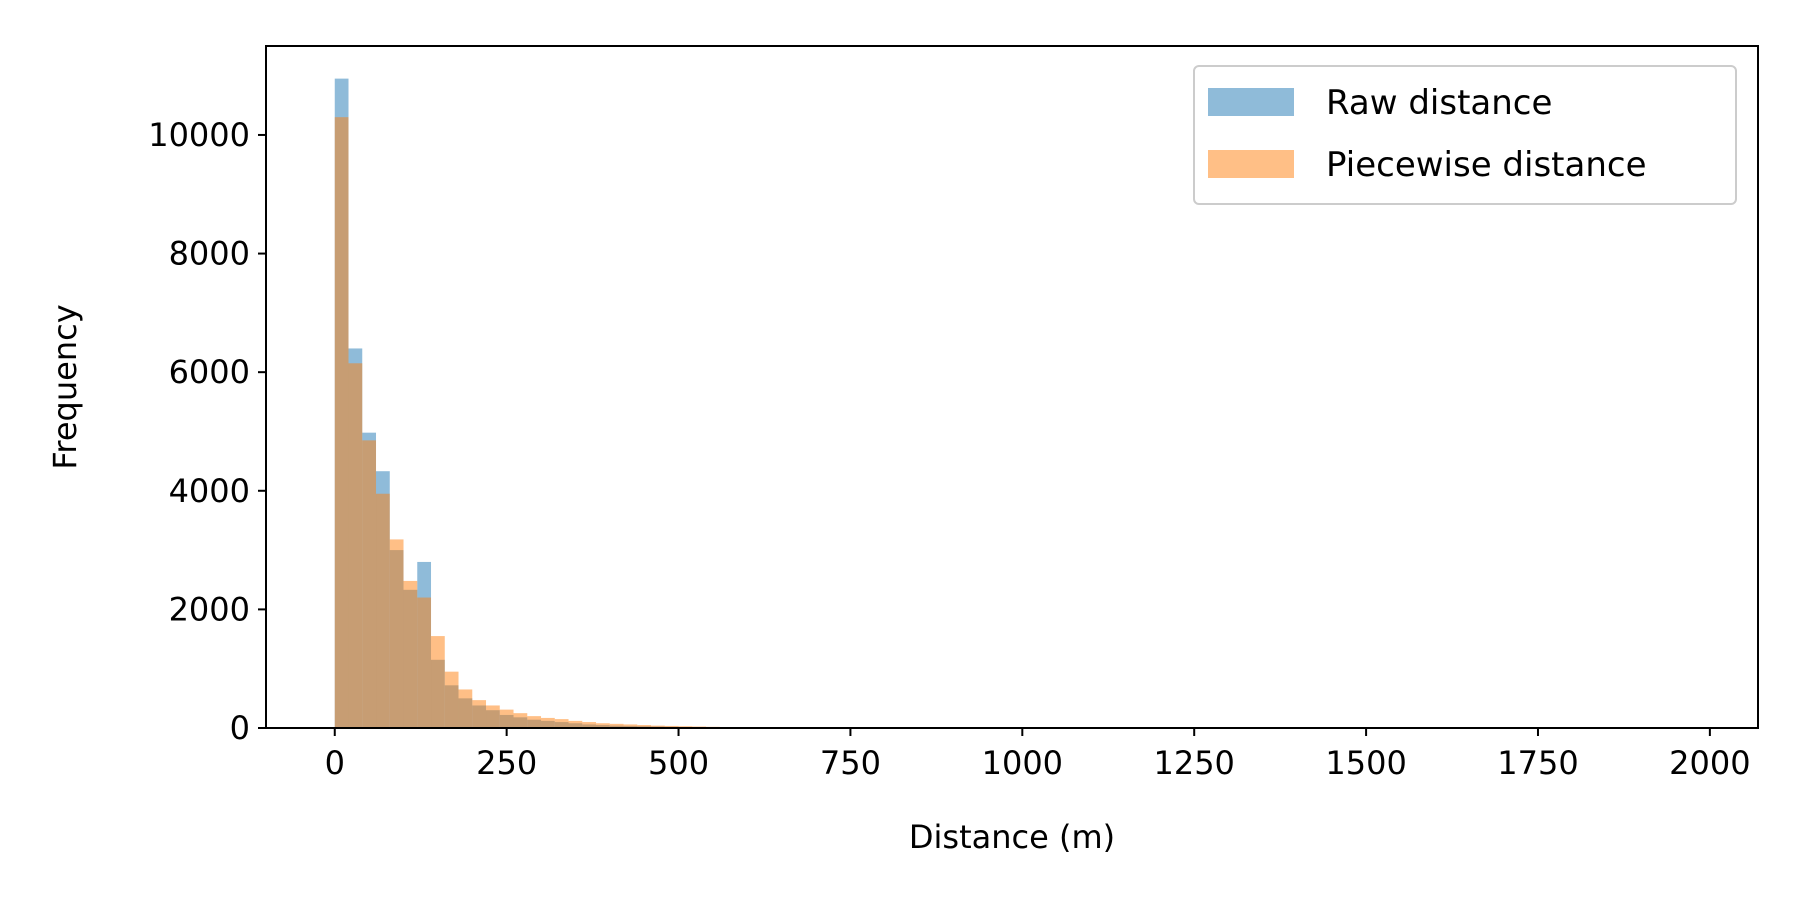 This screenshot has height=904, width=1800. Describe the element at coordinates (240, 728) in the screenshot. I see `y-tick-label: 0` at that location.